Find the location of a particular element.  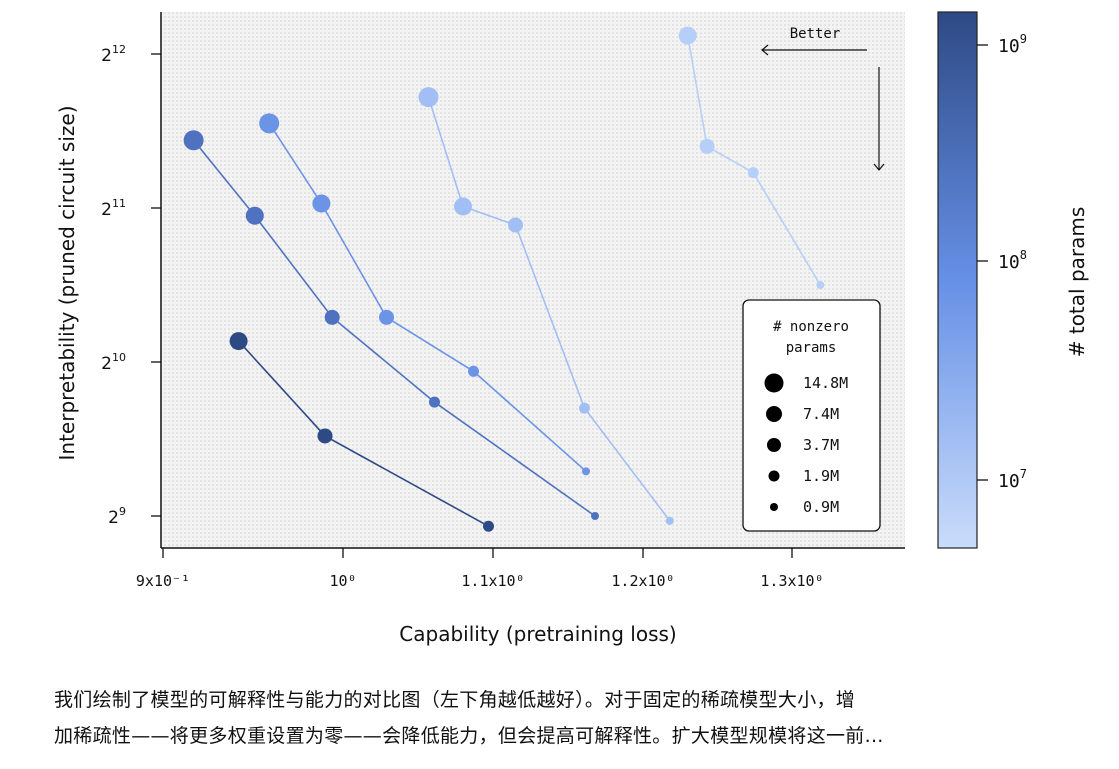

x-tick-label: 1.2x10⁰ is located at coordinates (642, 581).